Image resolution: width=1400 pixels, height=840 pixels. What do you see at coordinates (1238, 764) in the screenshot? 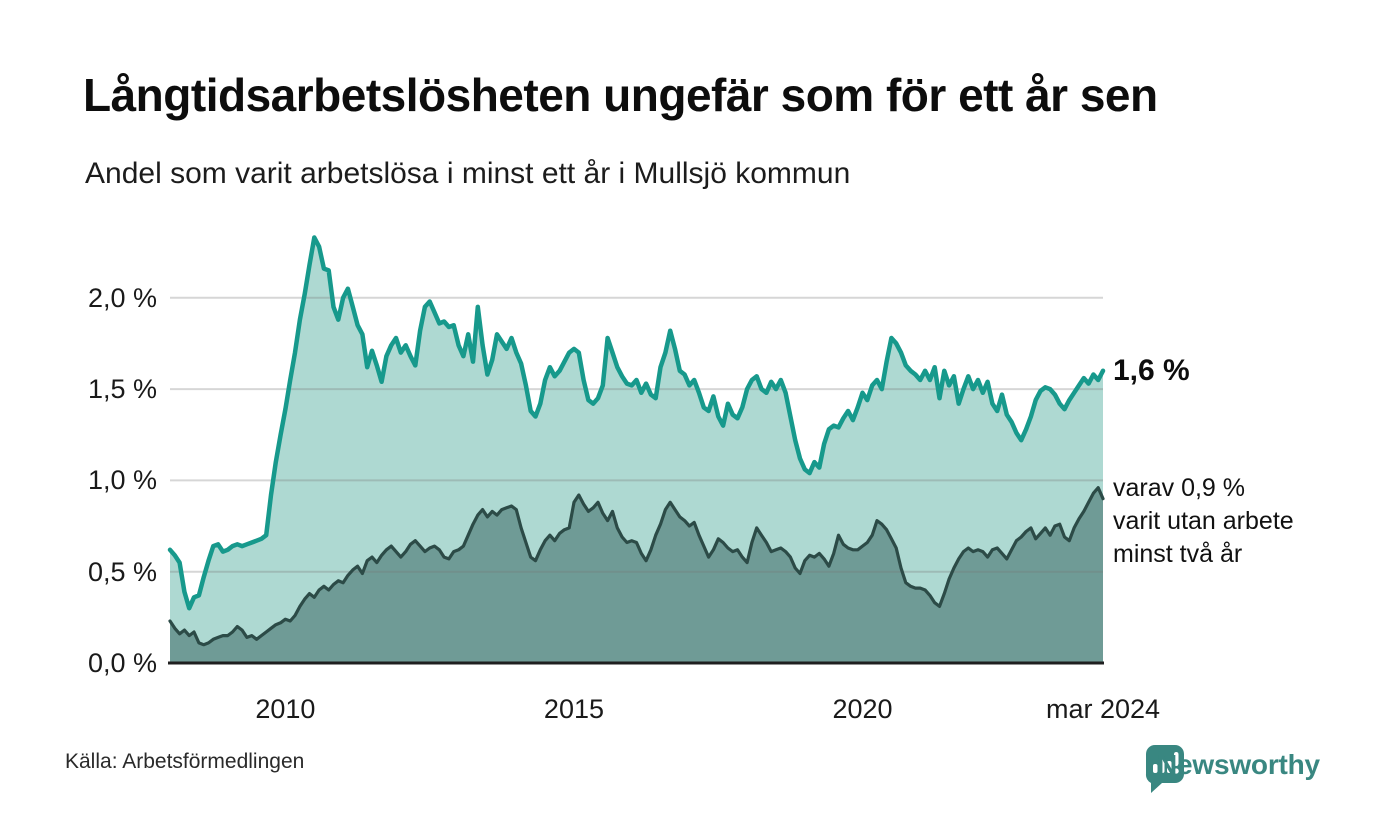
I see `brand-wordmark: Newsworthy` at bounding box center [1238, 764].